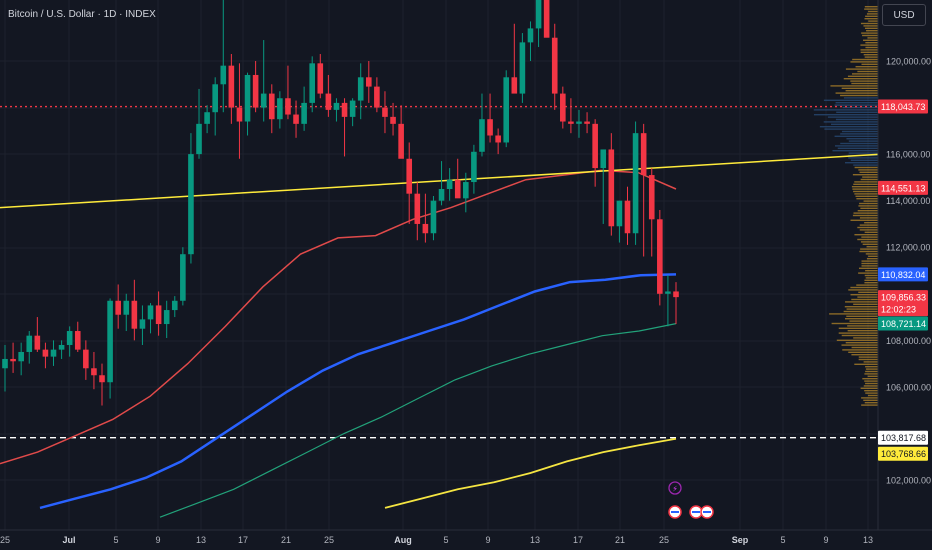  Describe the element at coordinates (466, 539) in the screenshot. I see `time-axis: 25 Jul 5 9 13 17 21 25 Aug 5 9 13 17 21 25 Sep 5 9 13` at that location.